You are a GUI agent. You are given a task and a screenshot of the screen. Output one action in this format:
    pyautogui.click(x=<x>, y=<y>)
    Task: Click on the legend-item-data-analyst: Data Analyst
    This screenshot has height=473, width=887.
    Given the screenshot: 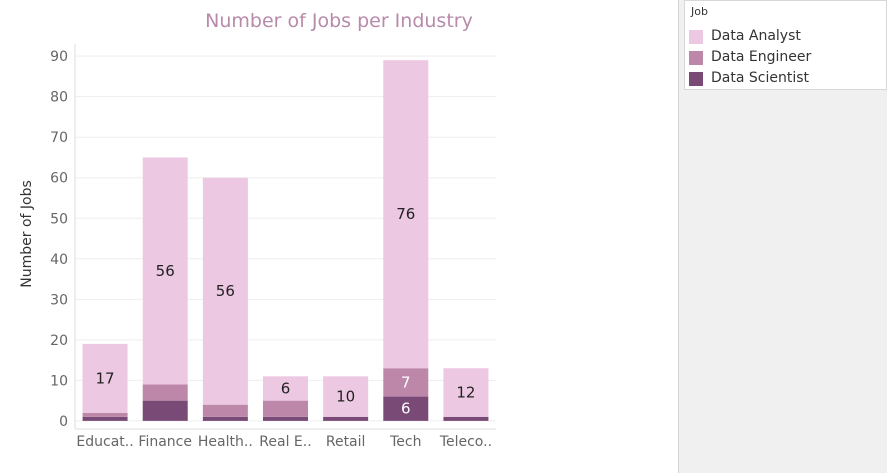 What is the action you would take?
    pyautogui.click(x=784, y=37)
    